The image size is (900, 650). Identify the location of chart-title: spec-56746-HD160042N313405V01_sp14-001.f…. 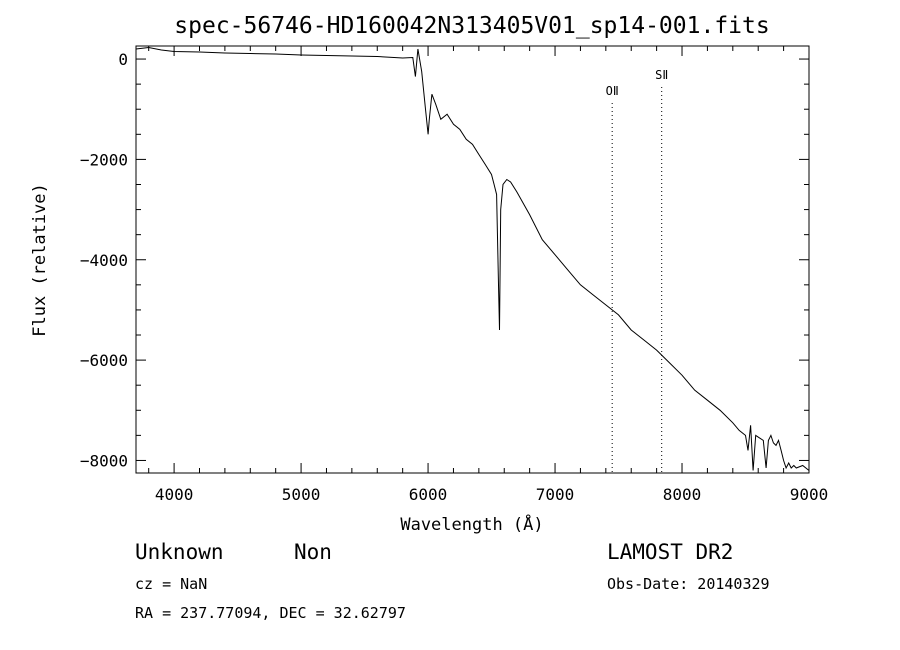
(471, 26).